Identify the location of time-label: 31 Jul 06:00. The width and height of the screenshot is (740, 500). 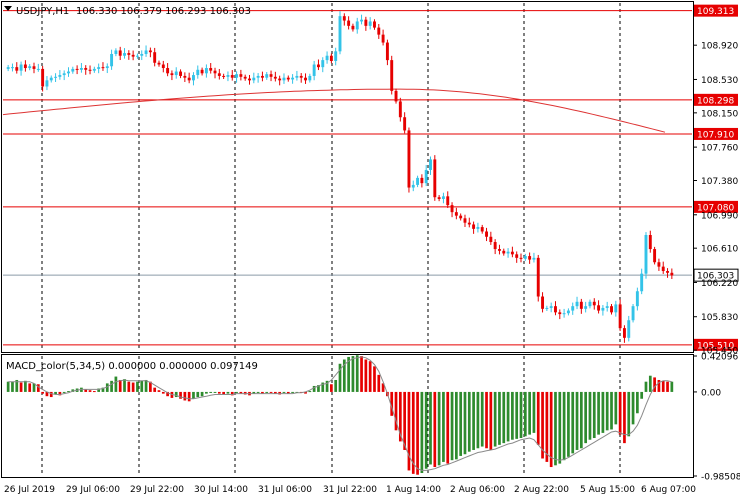
(285, 490).